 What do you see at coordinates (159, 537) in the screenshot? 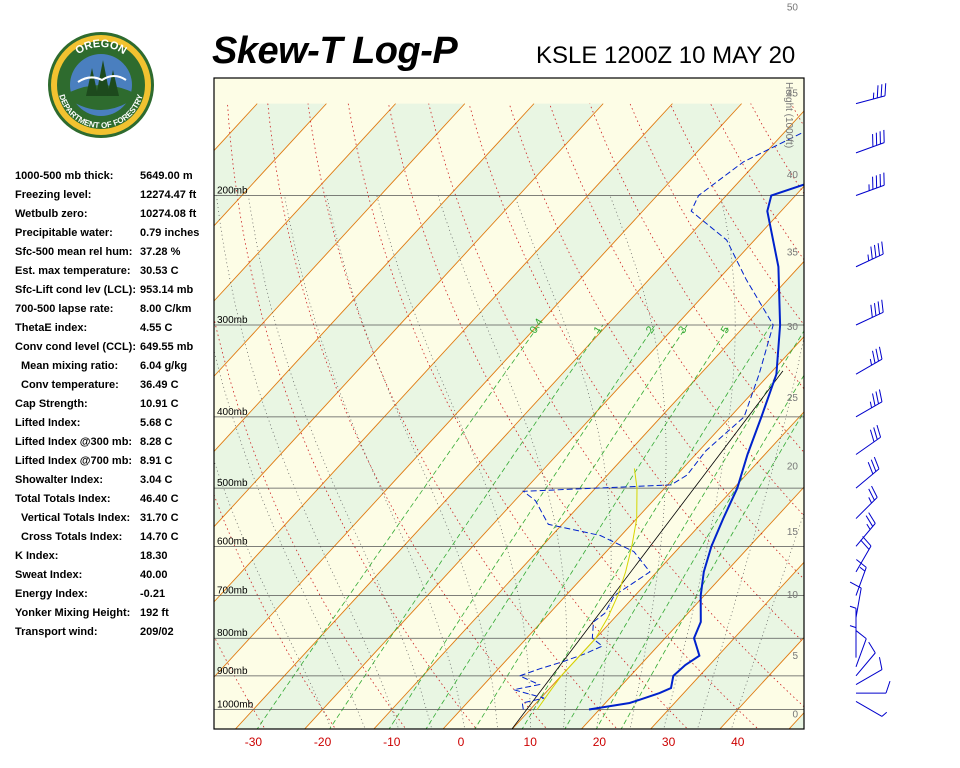
I see `index-value: 14.70 C` at bounding box center [159, 537].